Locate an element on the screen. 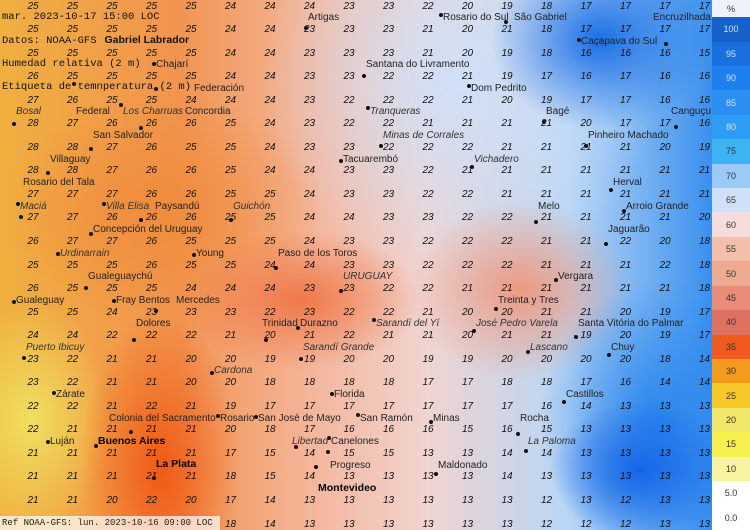 This screenshot has height=530, width=750. city-label: Melo is located at coordinates (549, 206).